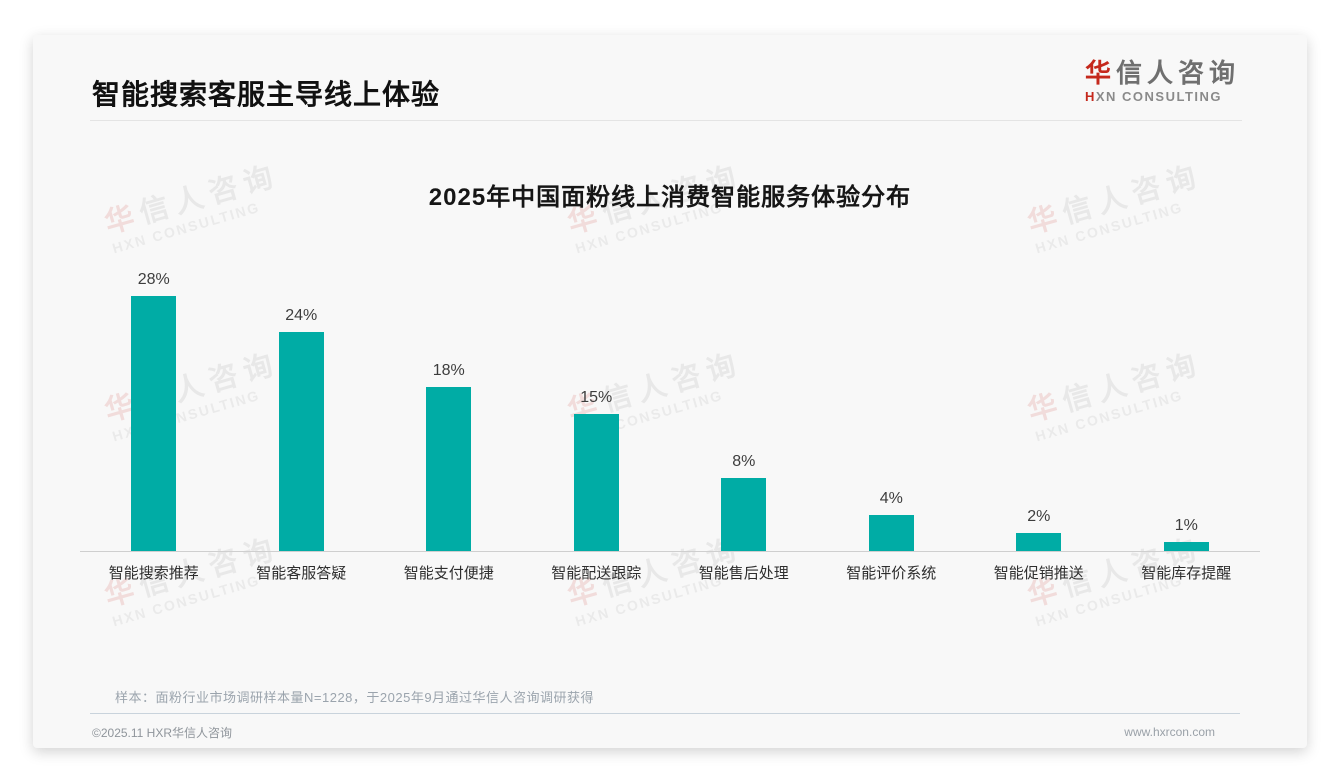 The image size is (1340, 780). I want to click on chart-title: 2025年中国面粉线上消费智能服务体验分布, so click(670, 197).